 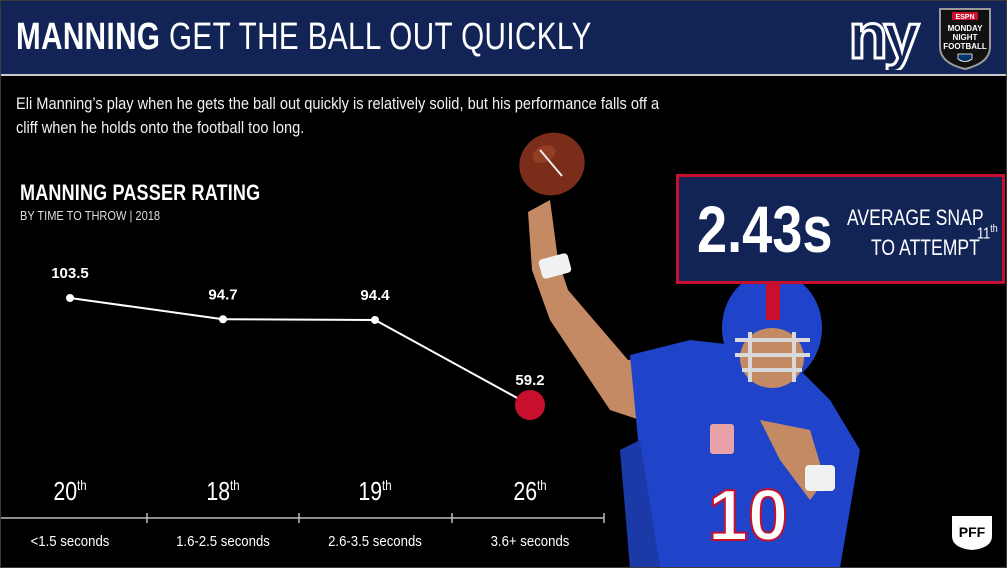 I want to click on stat-rank-suffix: th, so click(x=994, y=229).